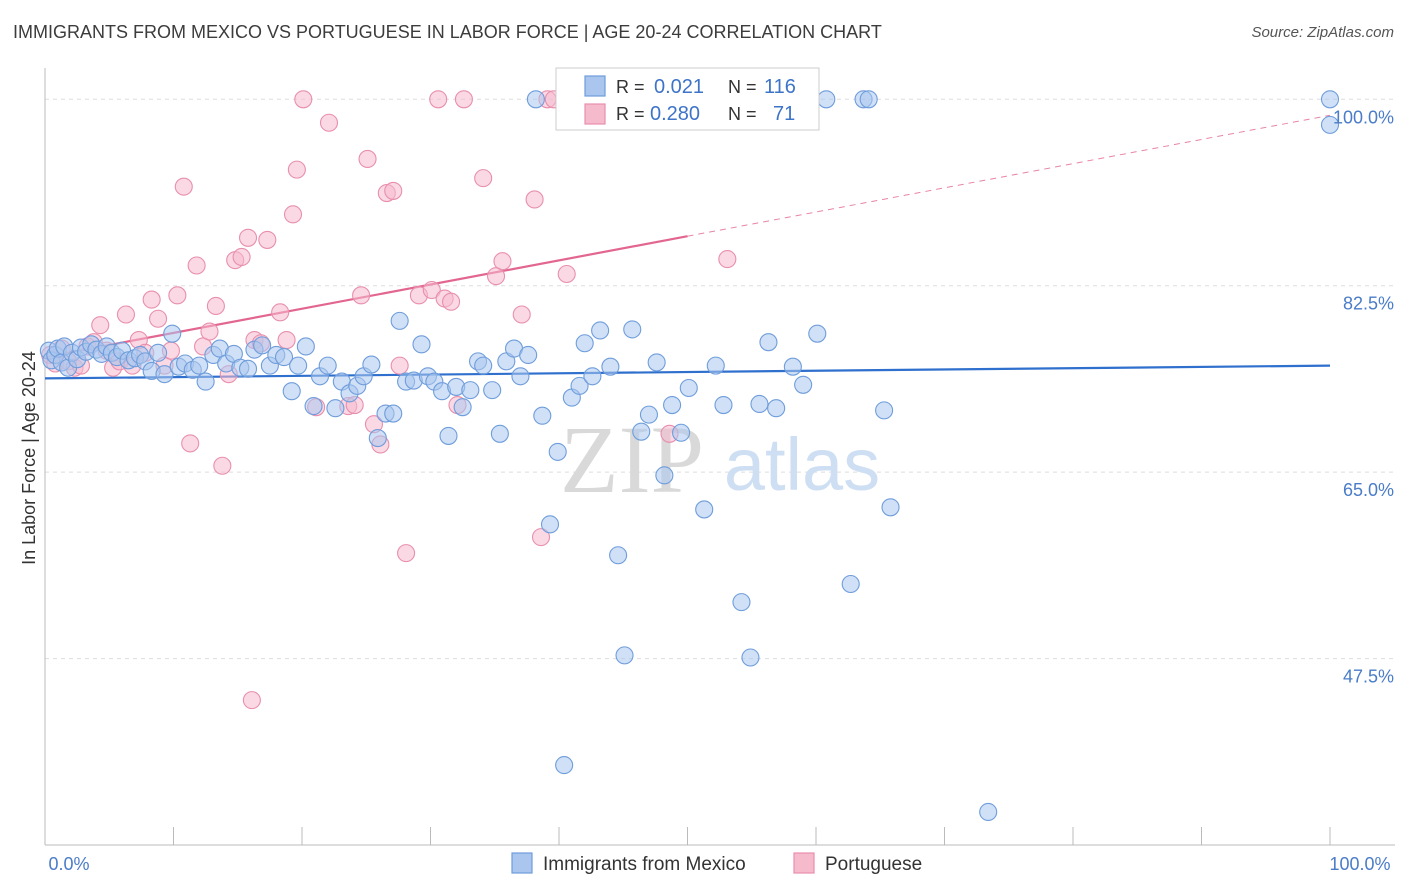 This screenshot has width=1406, height=892. What do you see at coordinates (675, 114) in the screenshot?
I see `legend-r-value-portuguese: 0.280` at bounding box center [675, 114].